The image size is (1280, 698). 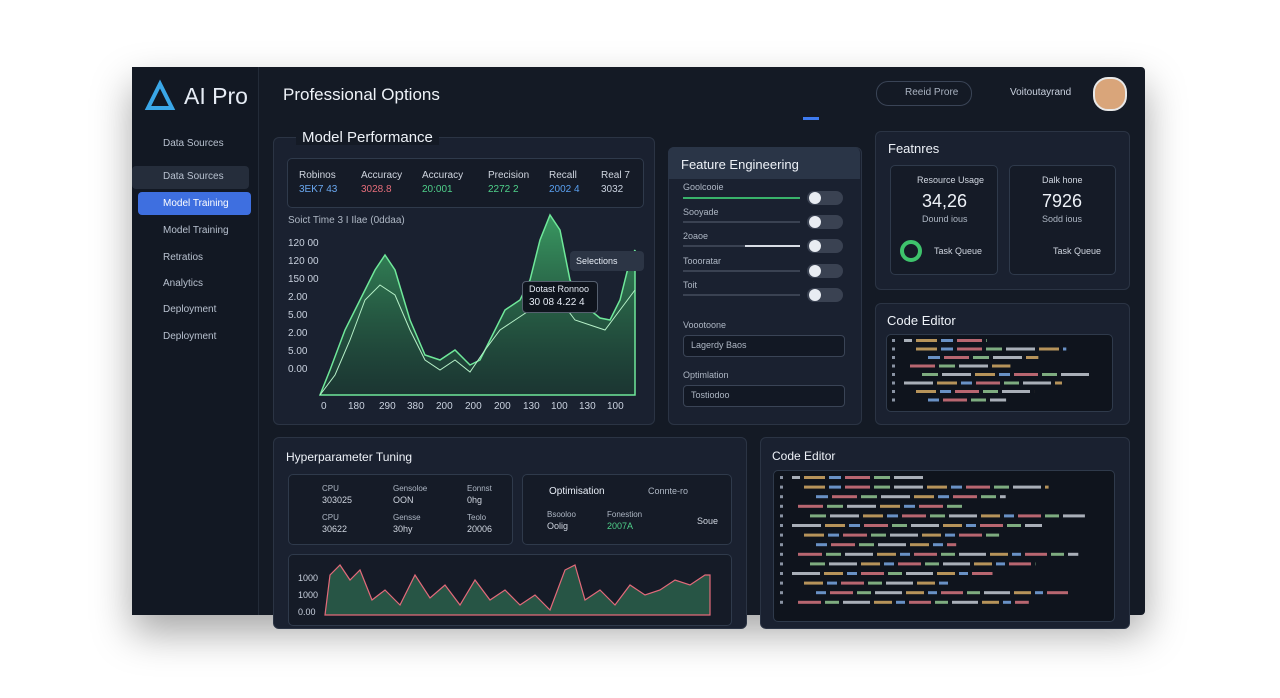 What do you see at coordinates (564, 189) in the screenshot?
I see `metric-value: 2002 4` at bounding box center [564, 189].